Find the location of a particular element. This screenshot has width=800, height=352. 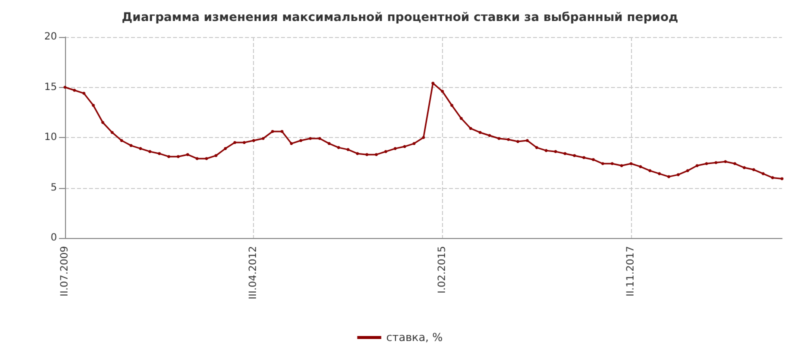

x-tick-label: II.07.2009 is located at coordinates (65, 271).